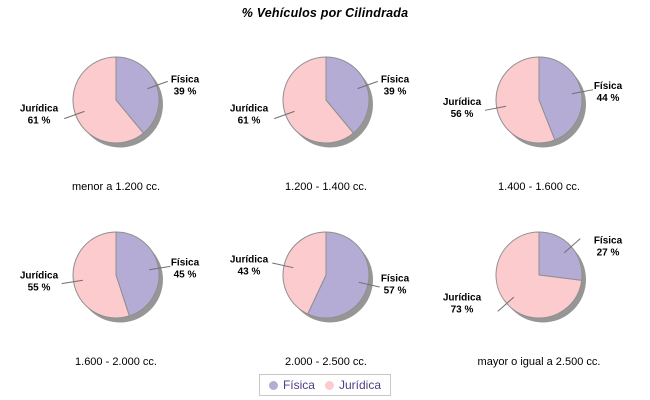 The image size is (650, 400). I want to click on pie-category-label: menor a 1.200 cc., so click(116, 187).